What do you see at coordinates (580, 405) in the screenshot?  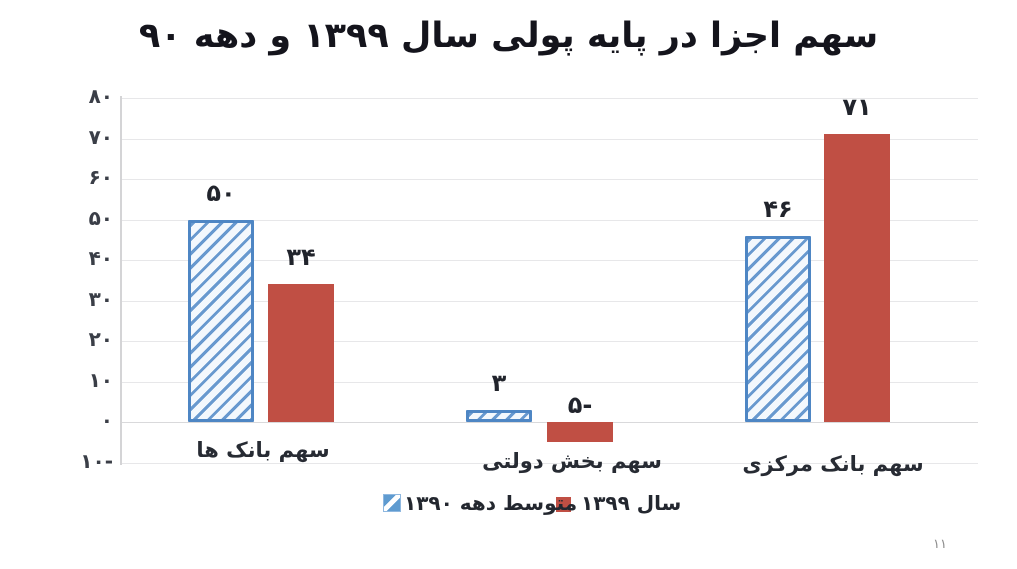 I see `bar-value-label: -۵` at bounding box center [580, 405].